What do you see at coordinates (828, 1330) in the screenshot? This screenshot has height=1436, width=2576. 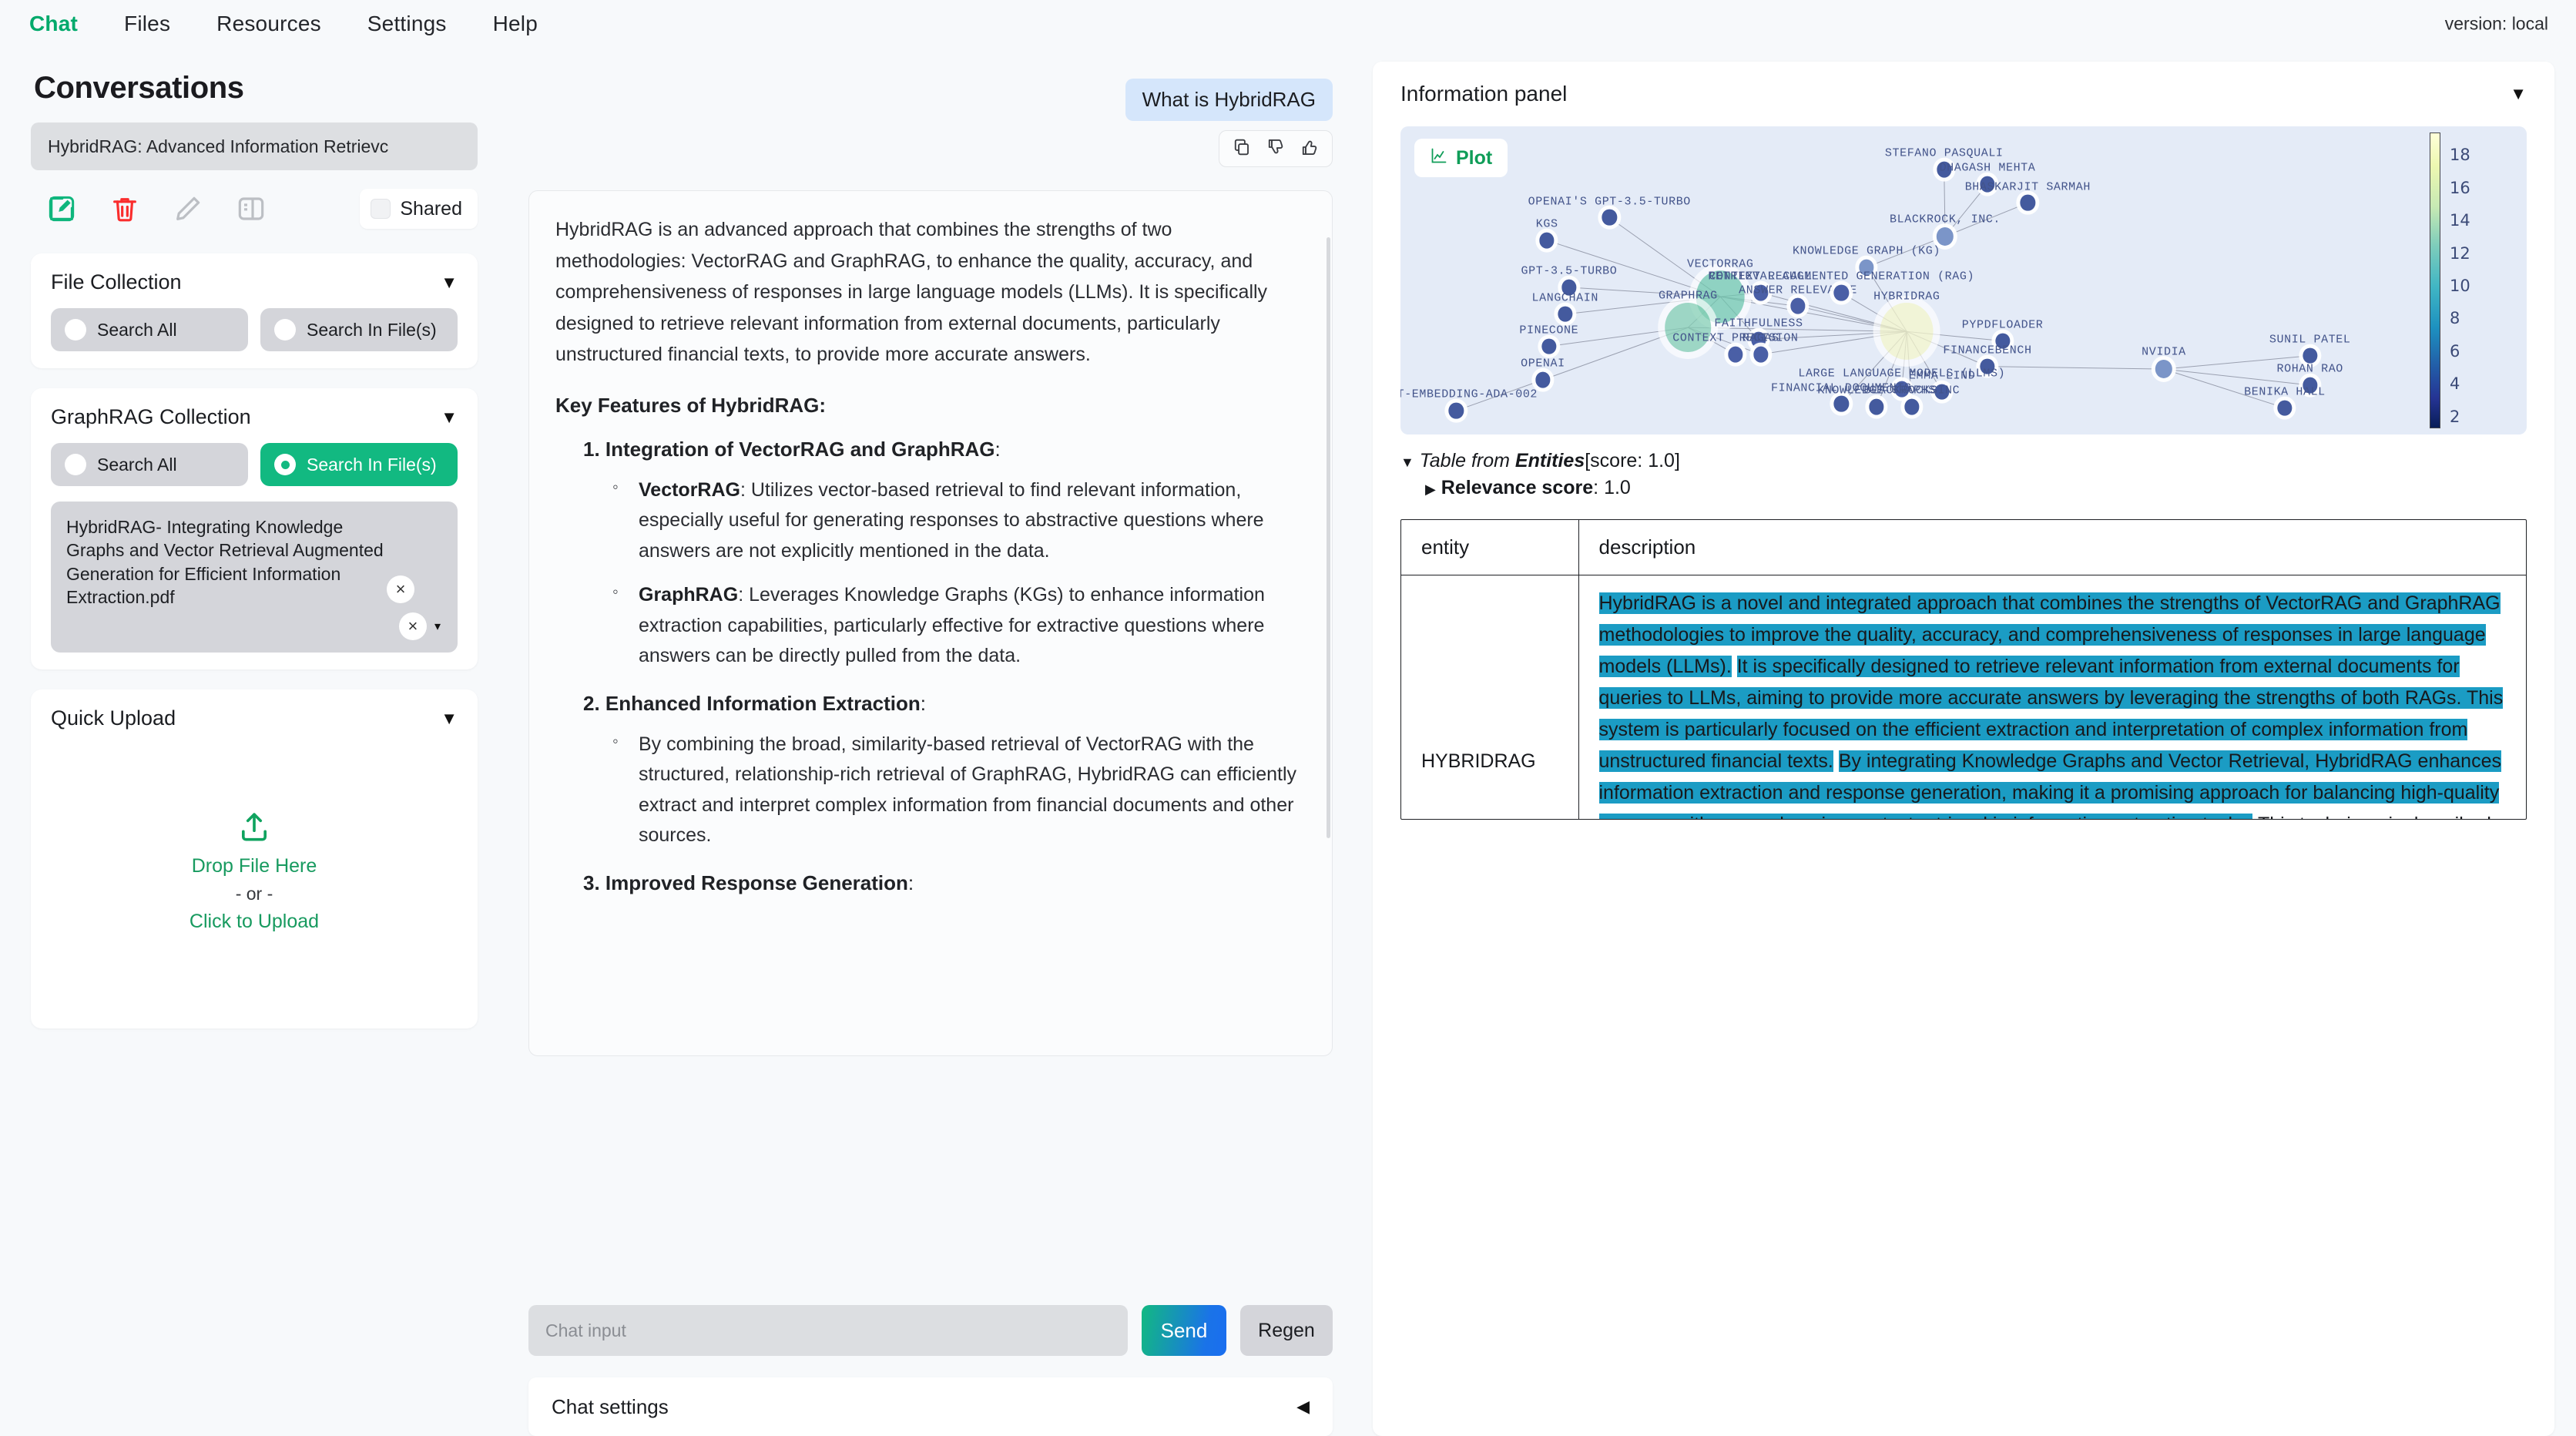 I see `chat-input` at bounding box center [828, 1330].